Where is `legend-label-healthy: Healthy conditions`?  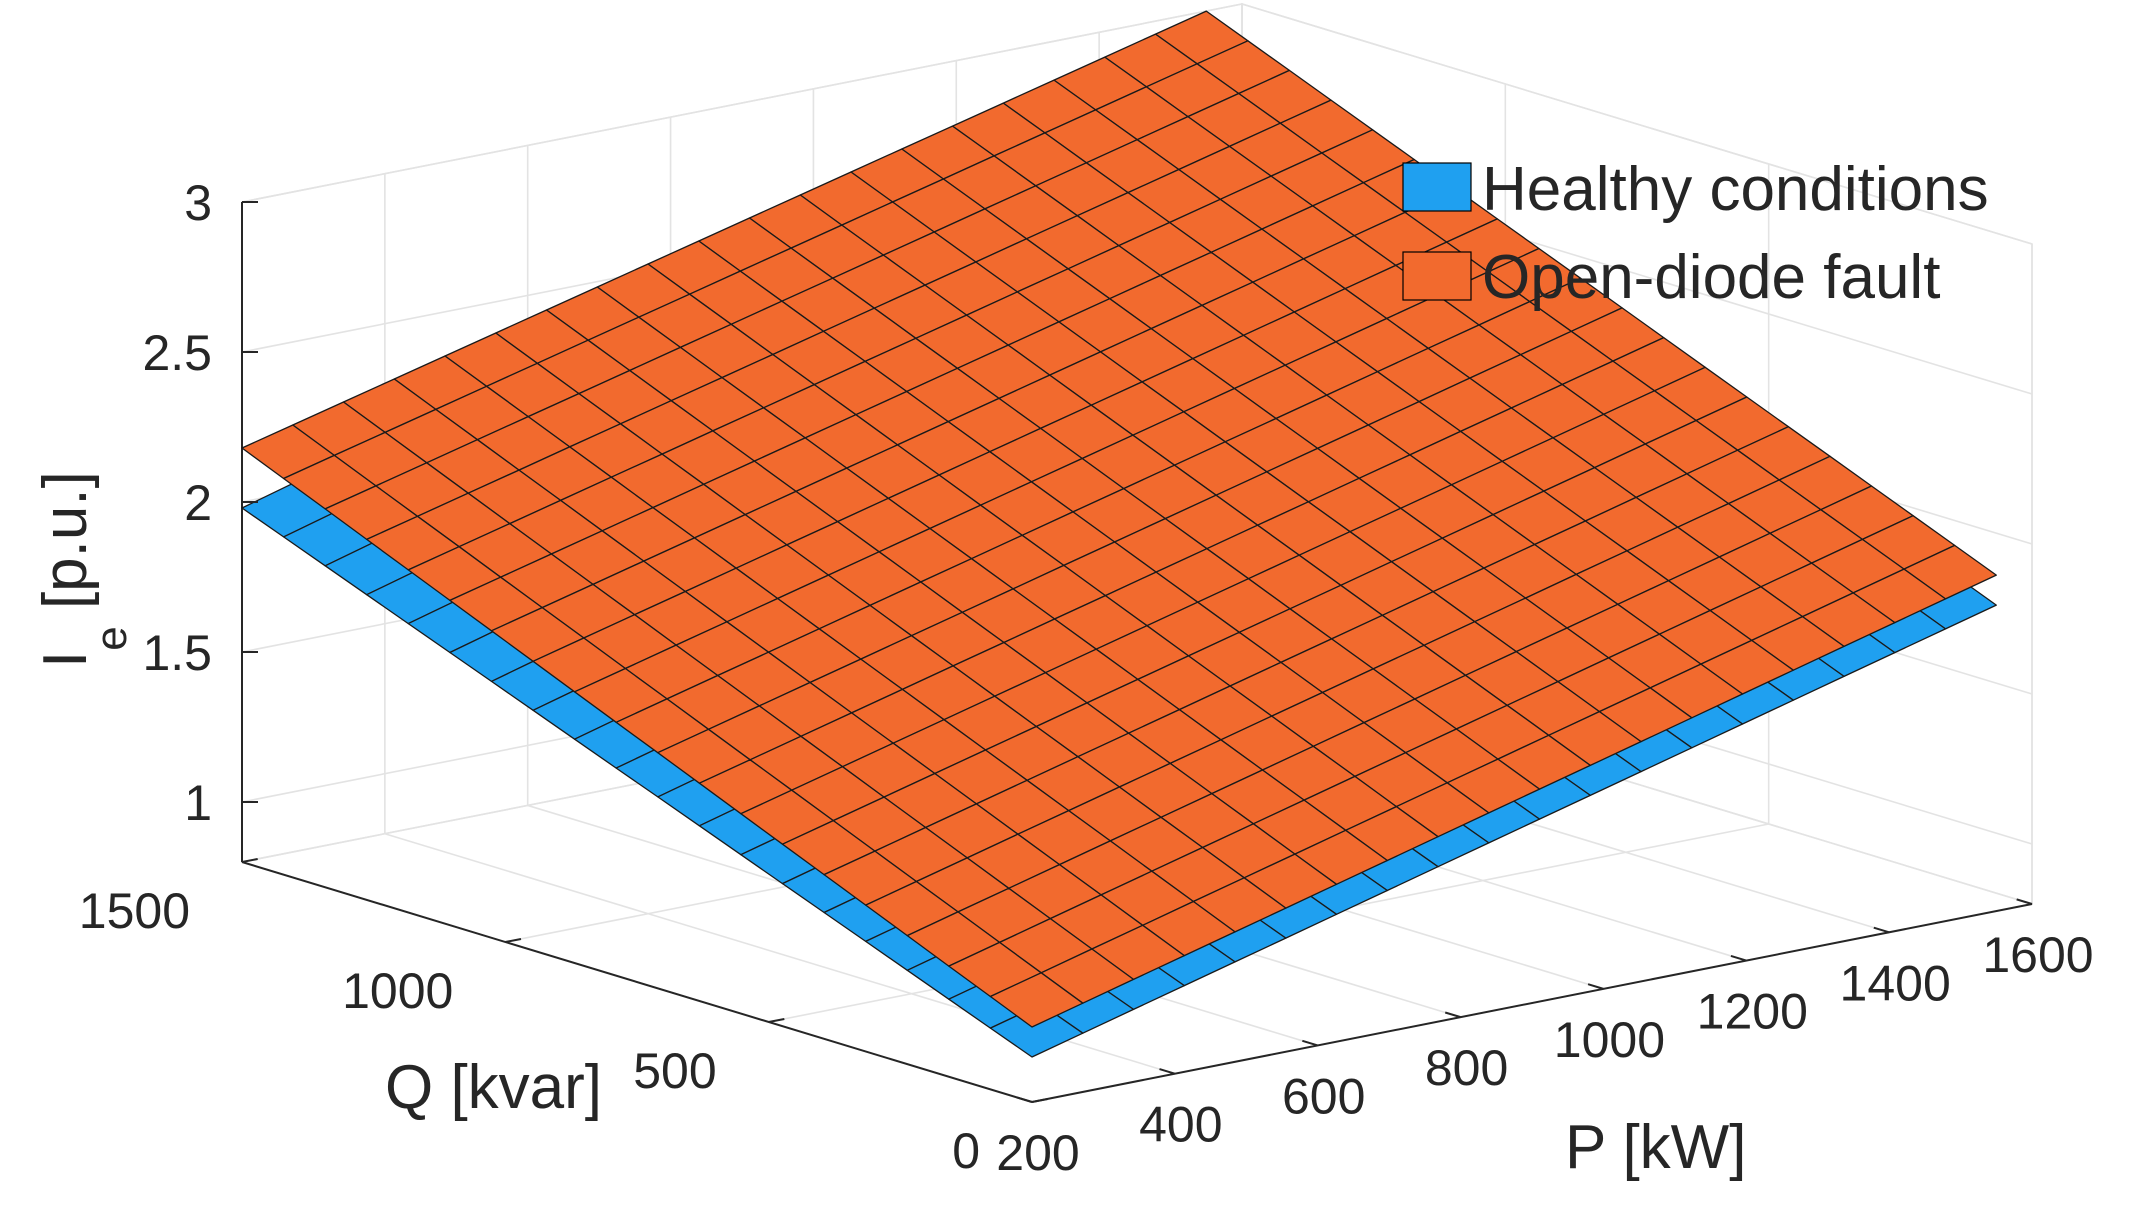 legend-label-healthy: Healthy conditions is located at coordinates (1735, 189).